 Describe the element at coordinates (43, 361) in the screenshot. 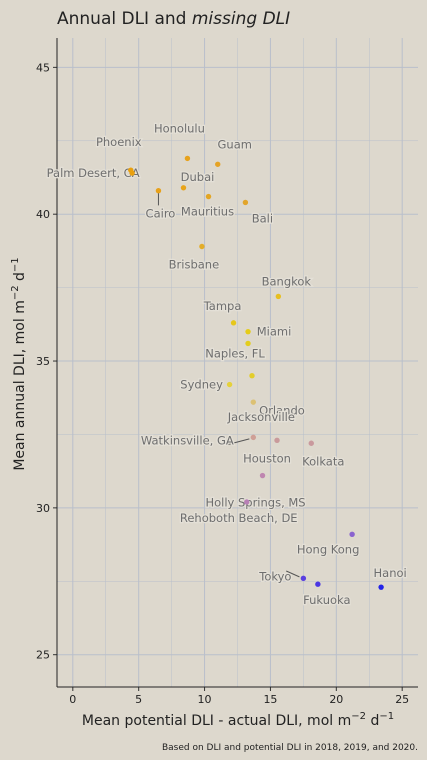

I see `y-tick-label: 35` at that location.